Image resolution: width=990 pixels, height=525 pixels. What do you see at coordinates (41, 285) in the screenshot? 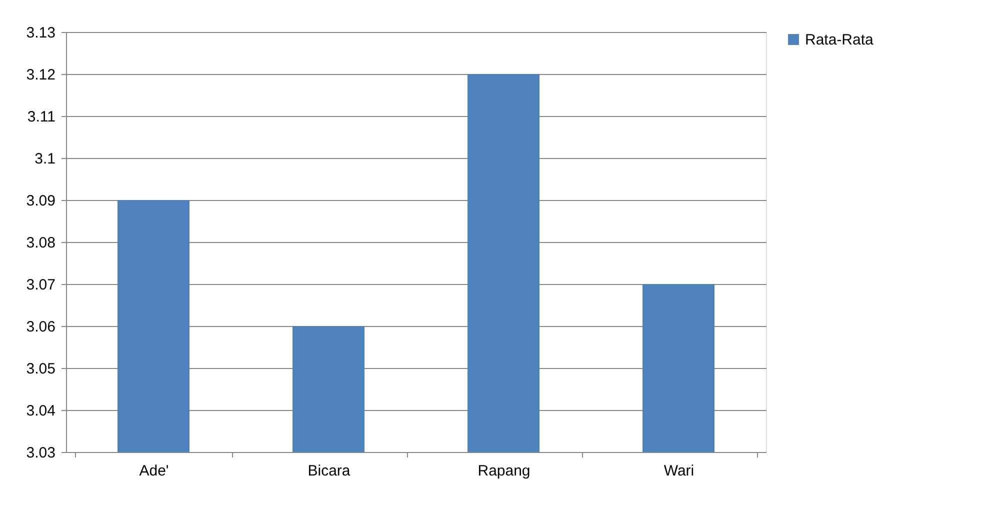
I see `y-tick-label: 3.07` at bounding box center [41, 285].